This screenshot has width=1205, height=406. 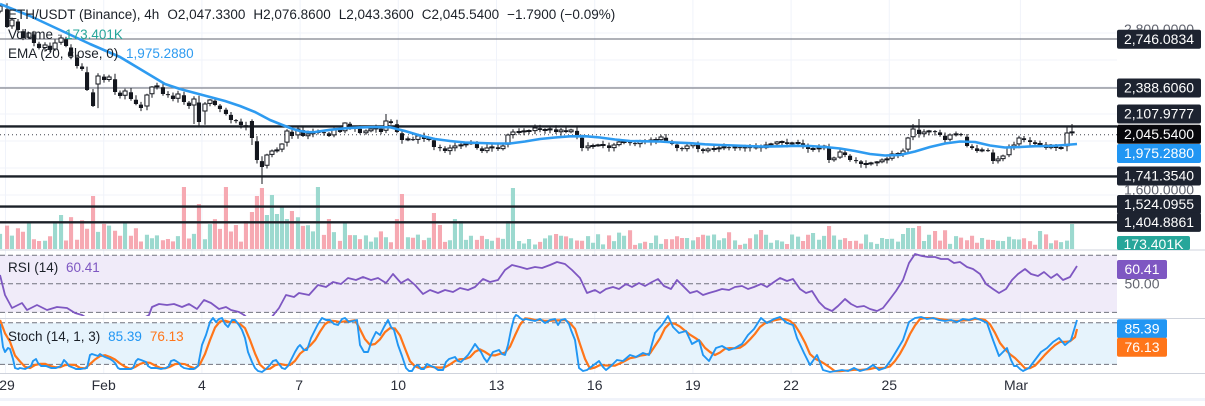 What do you see at coordinates (1159, 176) in the screenshot?
I see `svg-text: 1,741.3540` at bounding box center [1159, 176].